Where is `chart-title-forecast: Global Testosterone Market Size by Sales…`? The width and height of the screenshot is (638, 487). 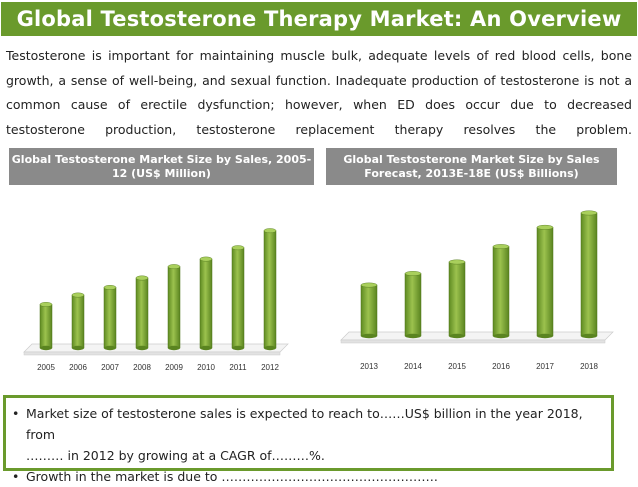
chart-title-forecast: Global Testosterone Market Size by Sales… is located at coordinates (471, 166).